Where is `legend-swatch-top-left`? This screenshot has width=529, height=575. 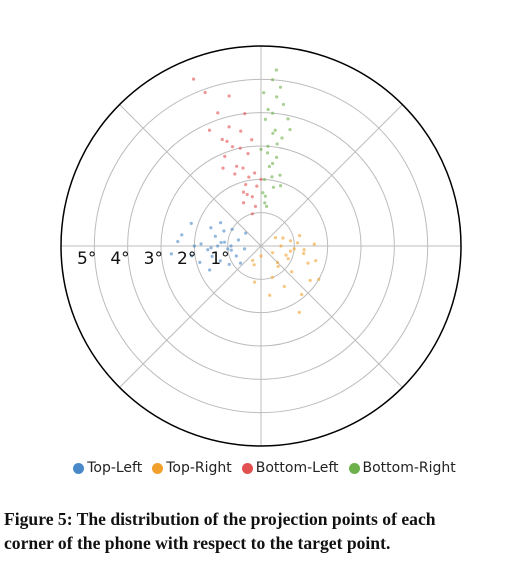 legend-swatch-top-left is located at coordinates (79, 468).